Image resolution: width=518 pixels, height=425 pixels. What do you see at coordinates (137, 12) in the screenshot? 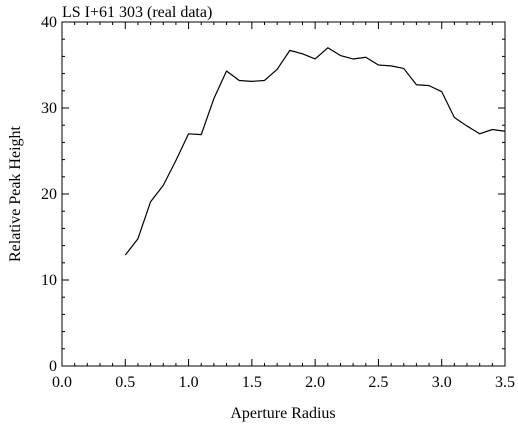
I see `chart-title: LS I+61 303 (real data)` at bounding box center [137, 12].